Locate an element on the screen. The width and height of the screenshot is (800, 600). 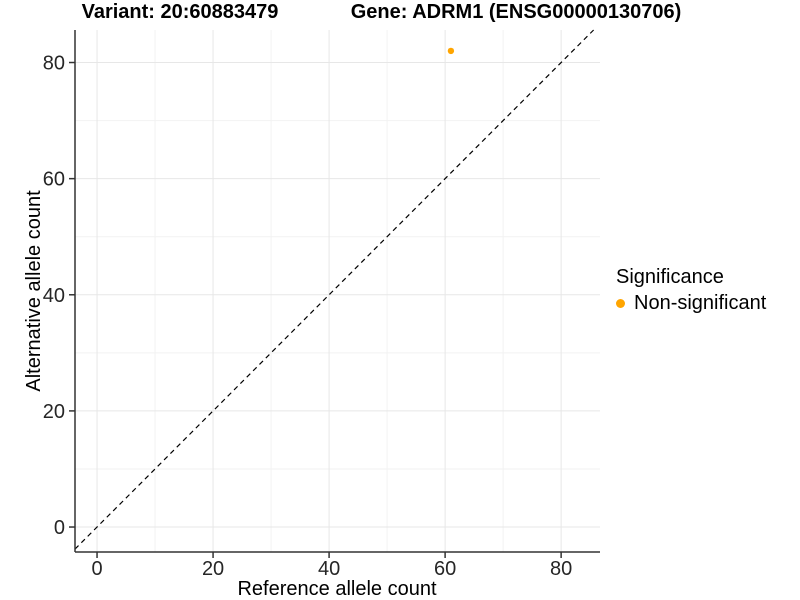
legend-item: Non-significant is located at coordinates (691, 303).